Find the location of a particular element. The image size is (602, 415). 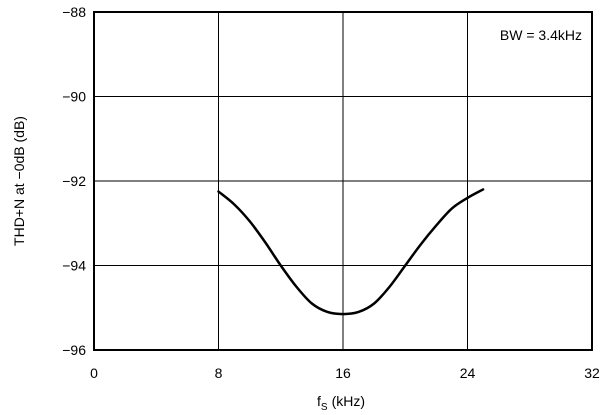

bw-annotation: BW = 3.4kHz is located at coordinates (541, 35).